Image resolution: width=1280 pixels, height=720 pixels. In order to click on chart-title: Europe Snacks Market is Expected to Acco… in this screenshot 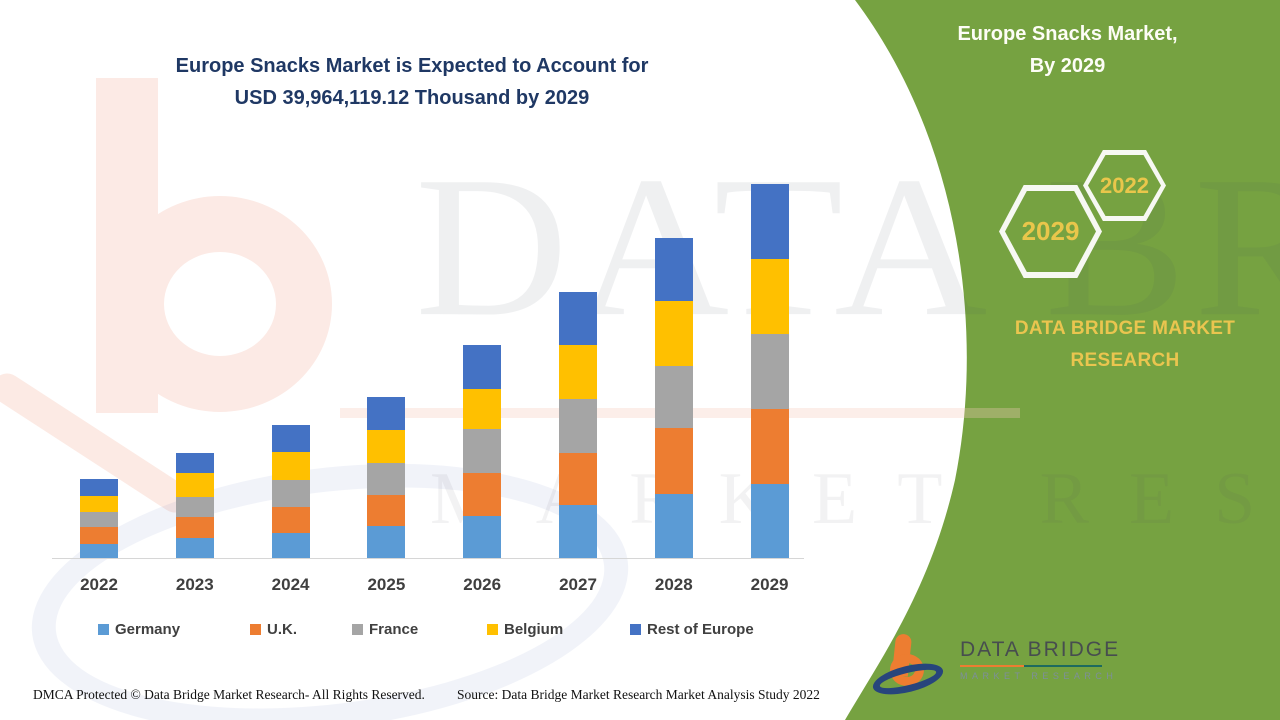, I will do `click(412, 82)`.